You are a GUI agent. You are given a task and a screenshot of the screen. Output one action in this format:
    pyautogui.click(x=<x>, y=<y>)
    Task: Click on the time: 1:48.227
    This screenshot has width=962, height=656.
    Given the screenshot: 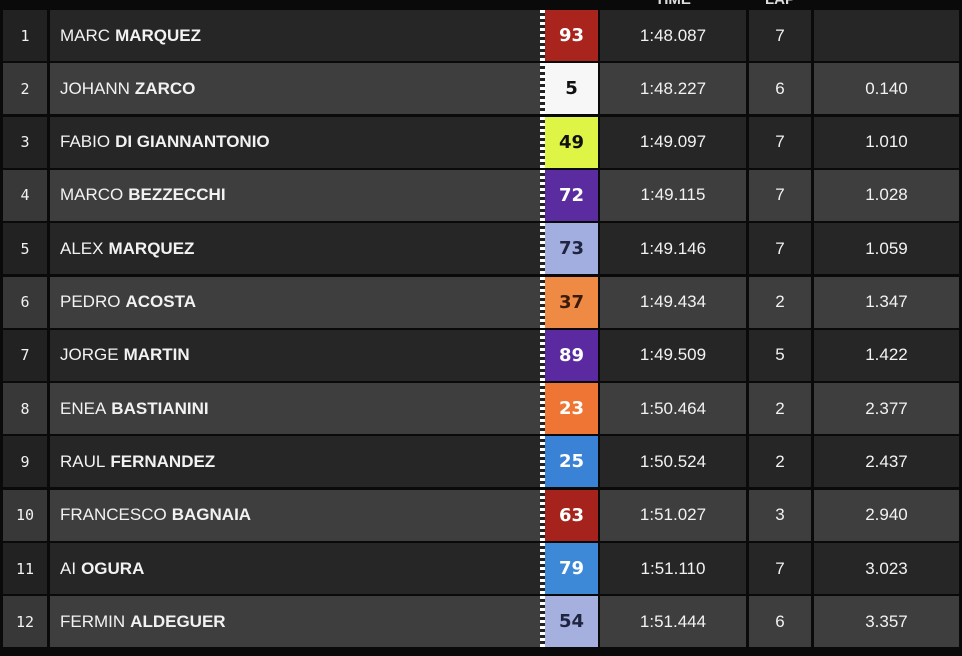 What is the action you would take?
    pyautogui.click(x=673, y=89)
    